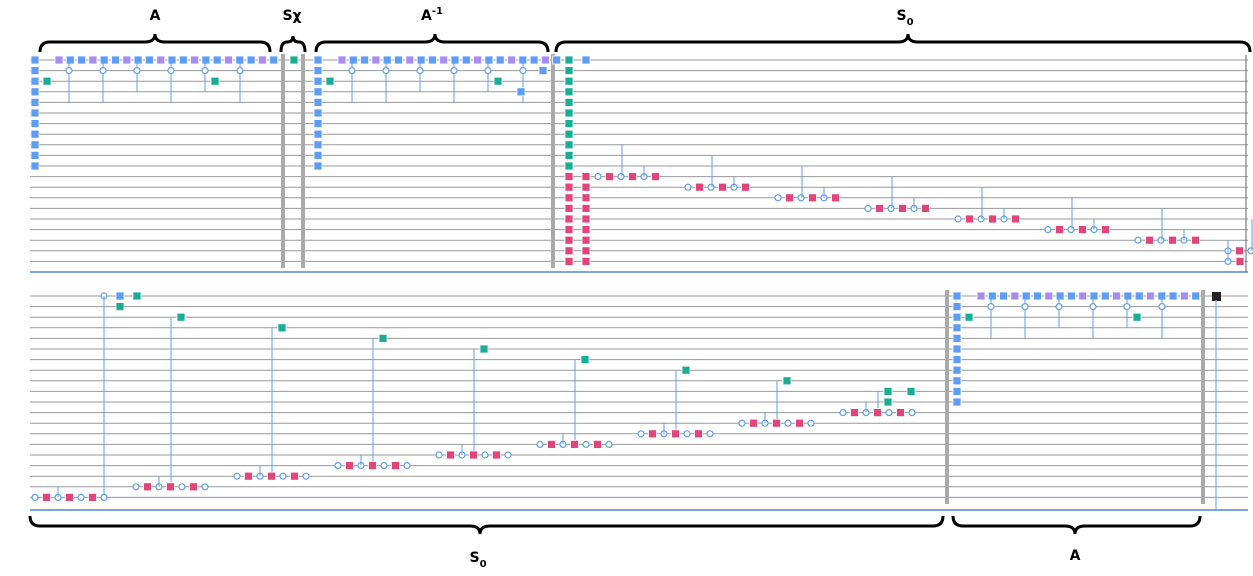 This screenshot has width=1253, height=576. Describe the element at coordinates (486, 525) in the screenshot. I see `brace` at that location.